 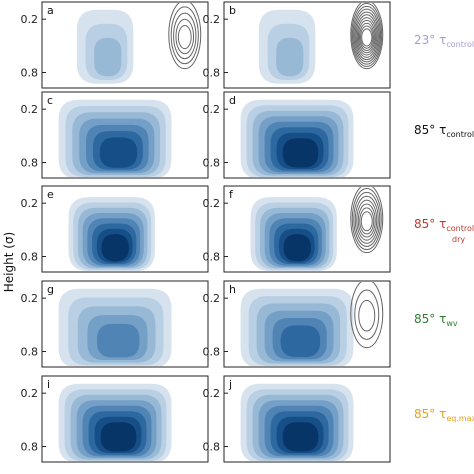 I want to click on panel-f: 0.2 0.8 f, so click(x=297, y=229).